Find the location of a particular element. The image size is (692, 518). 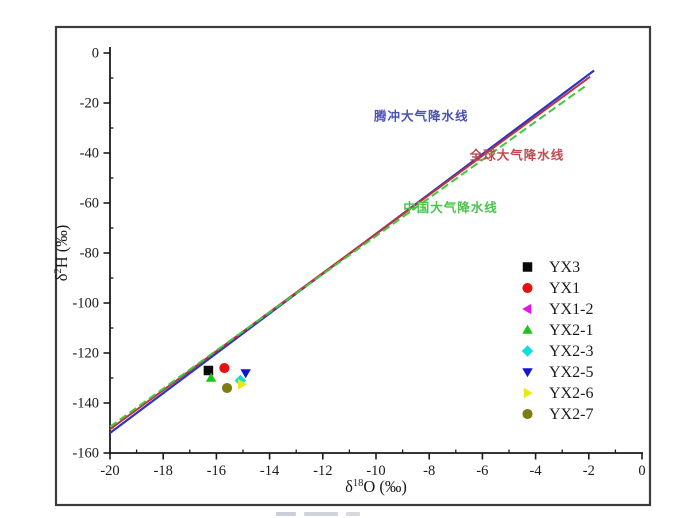

y-tick-label: -80 is located at coordinates (89, 254).